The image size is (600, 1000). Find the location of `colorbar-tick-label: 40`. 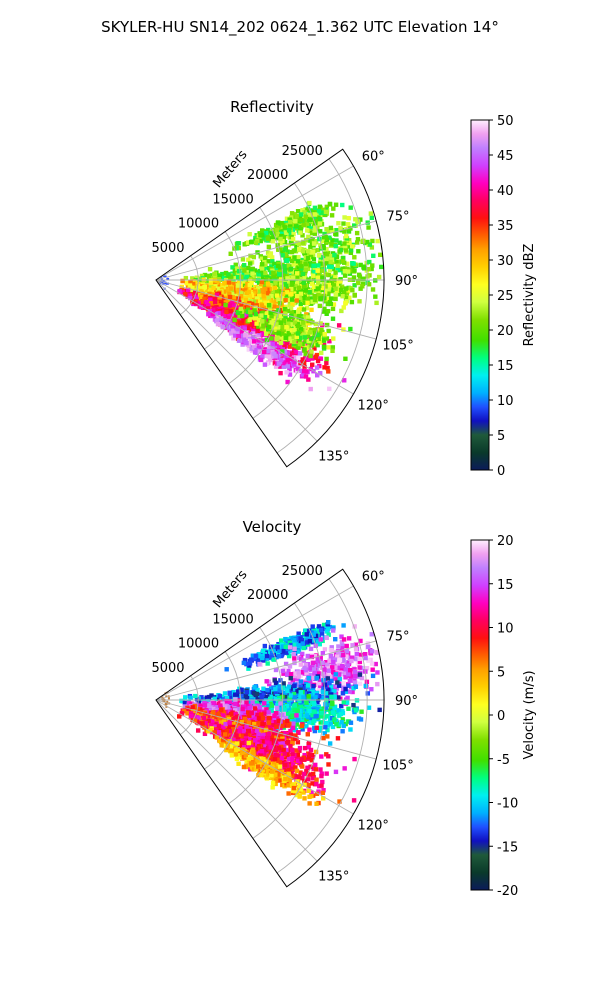

colorbar-tick-label: 40 is located at coordinates (505, 191).